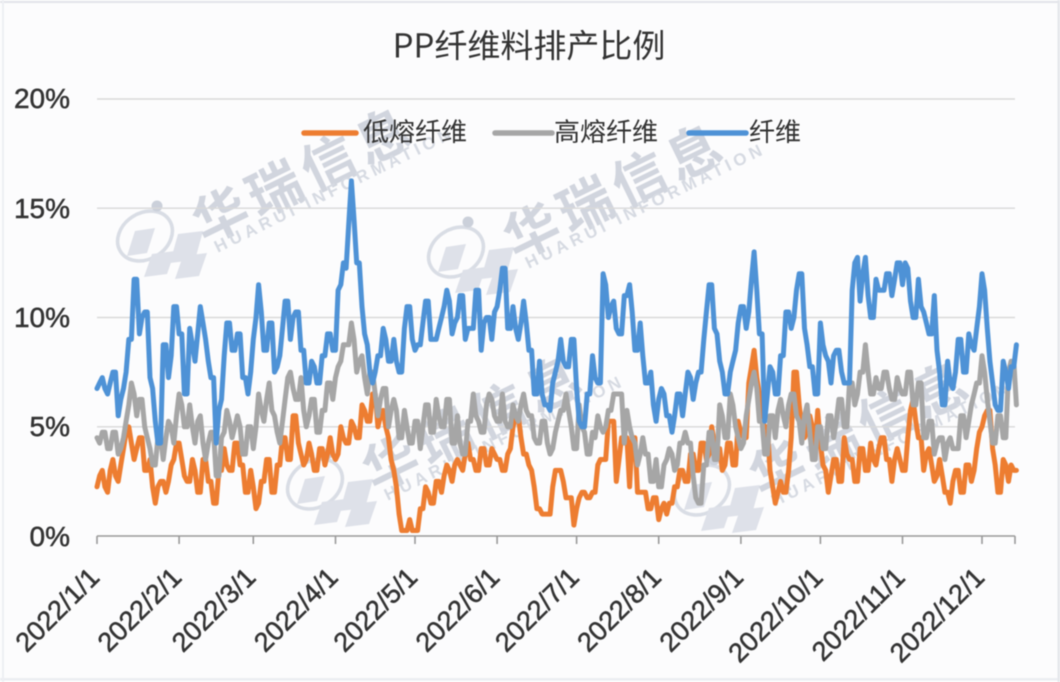  Describe the element at coordinates (42, 317) in the screenshot. I see `svg-text: 10%` at that location.